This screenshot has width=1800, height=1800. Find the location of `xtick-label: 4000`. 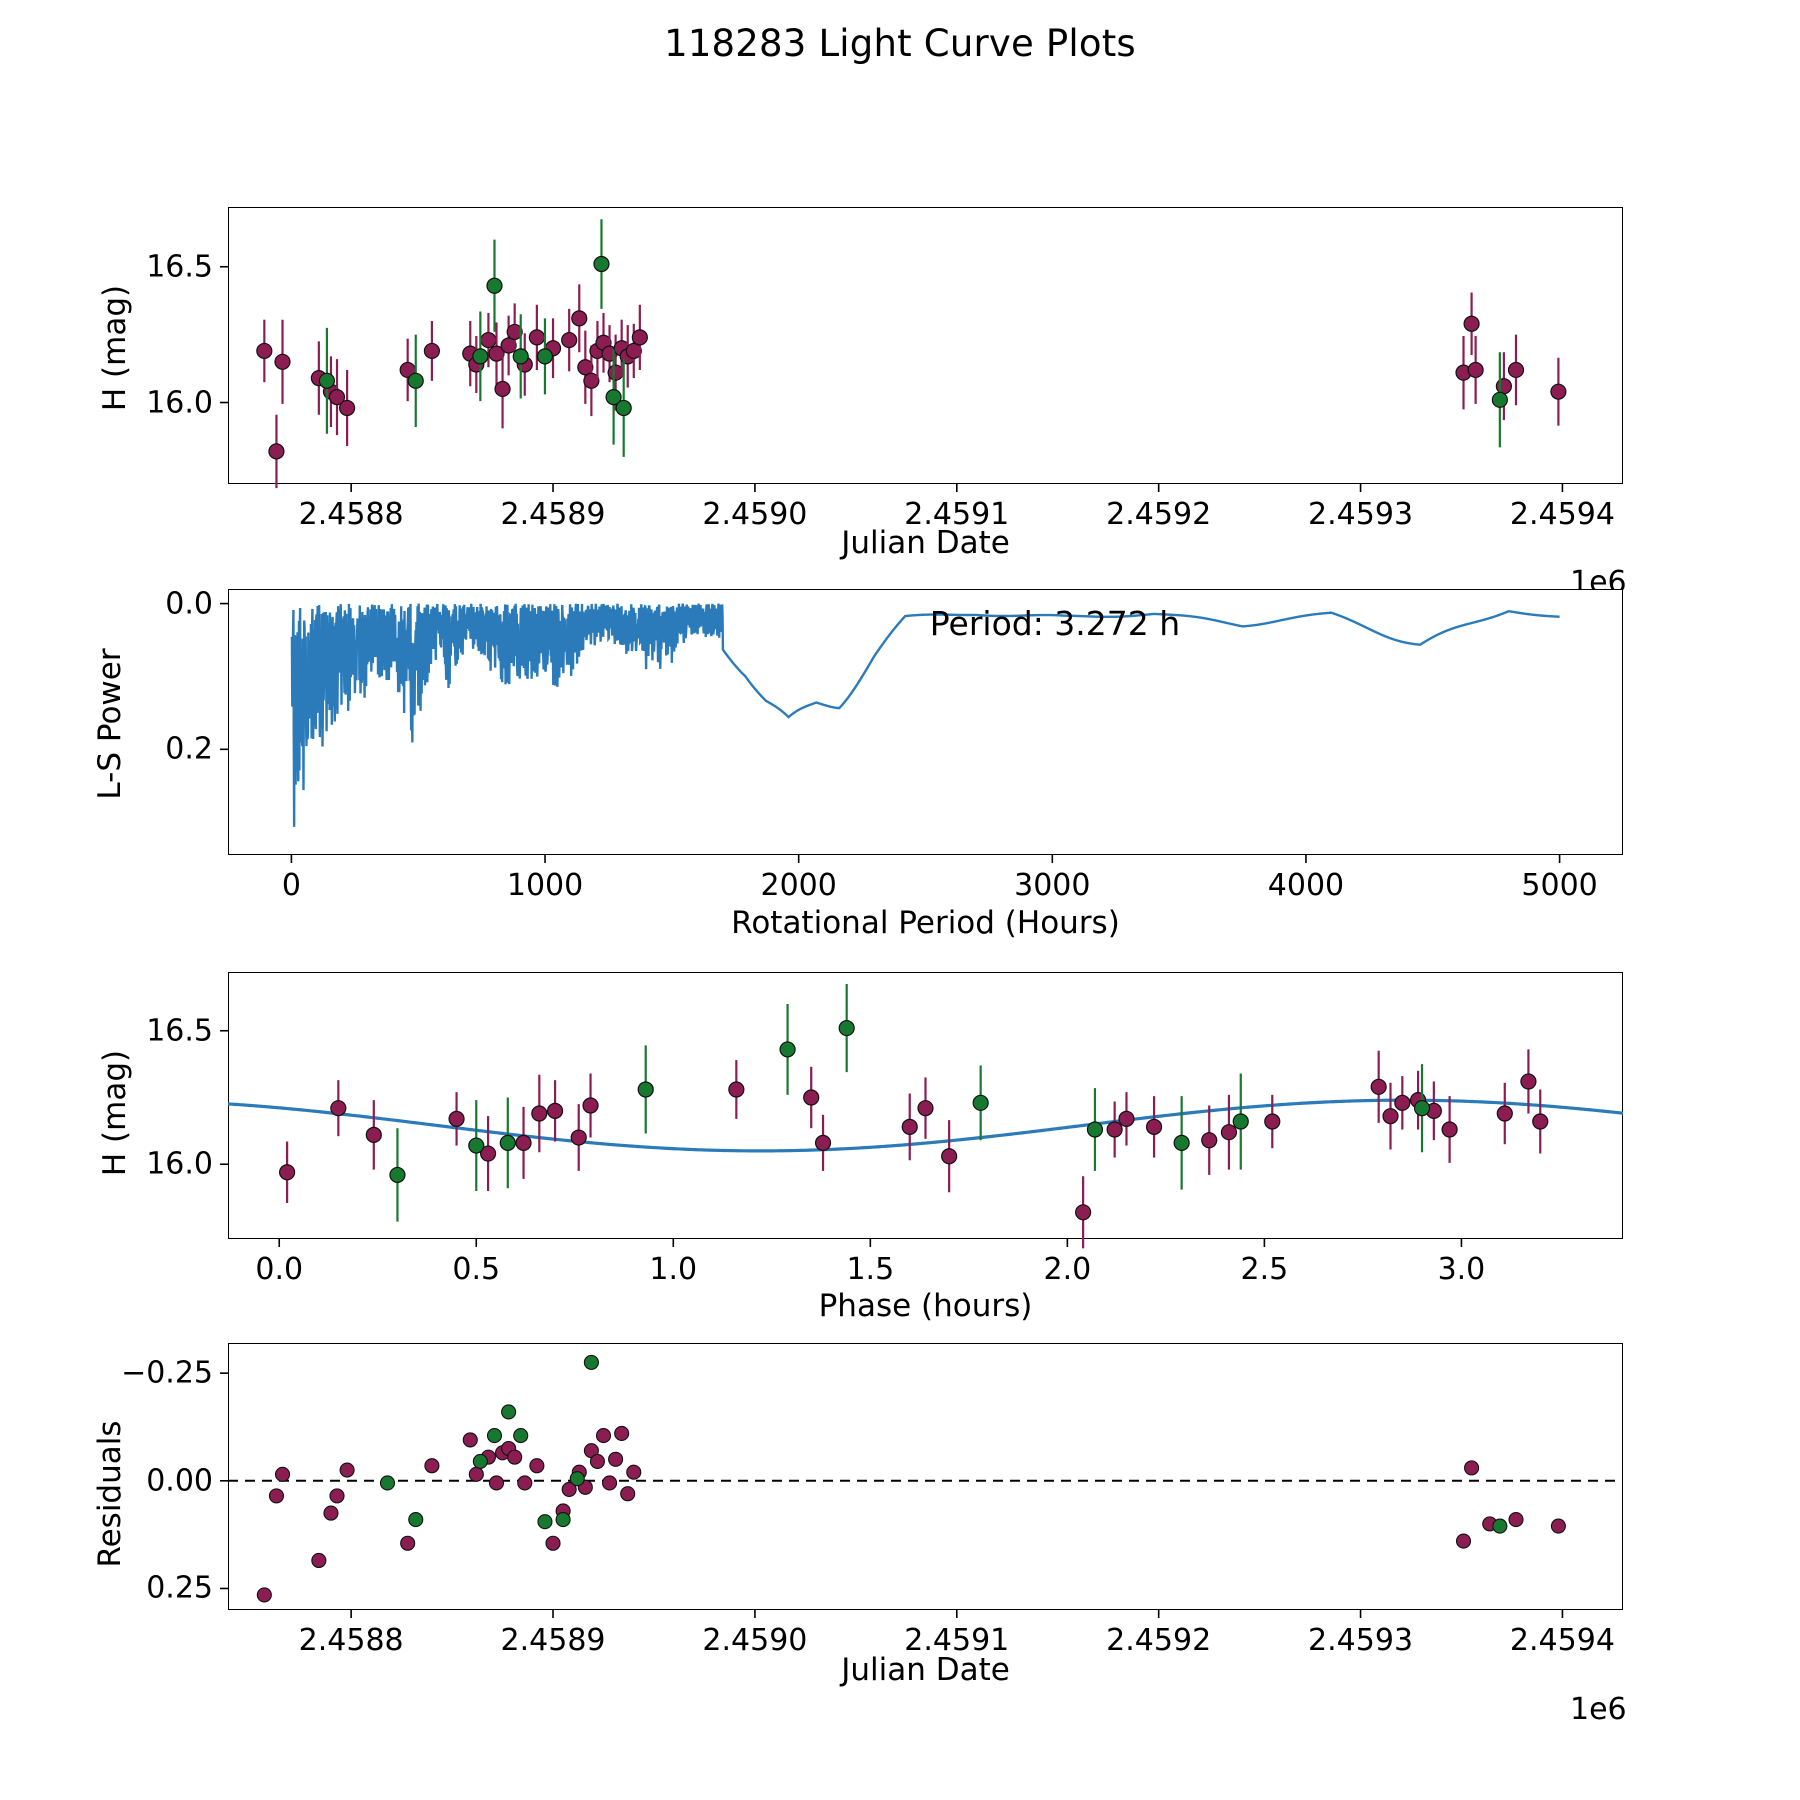

xtick-label: 4000 is located at coordinates (1306, 885).